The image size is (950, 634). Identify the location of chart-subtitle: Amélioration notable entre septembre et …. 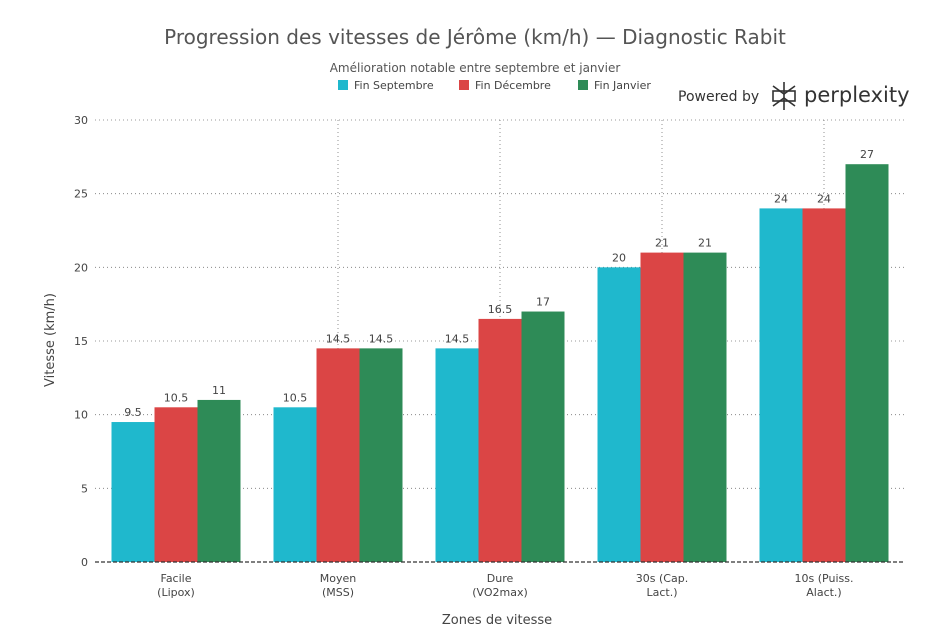
(475, 68).